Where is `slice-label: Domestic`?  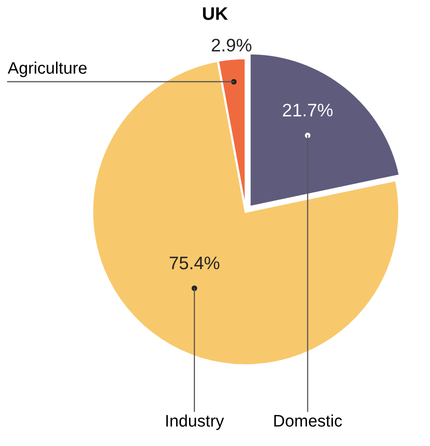 slice-label: Domestic is located at coordinates (308, 420).